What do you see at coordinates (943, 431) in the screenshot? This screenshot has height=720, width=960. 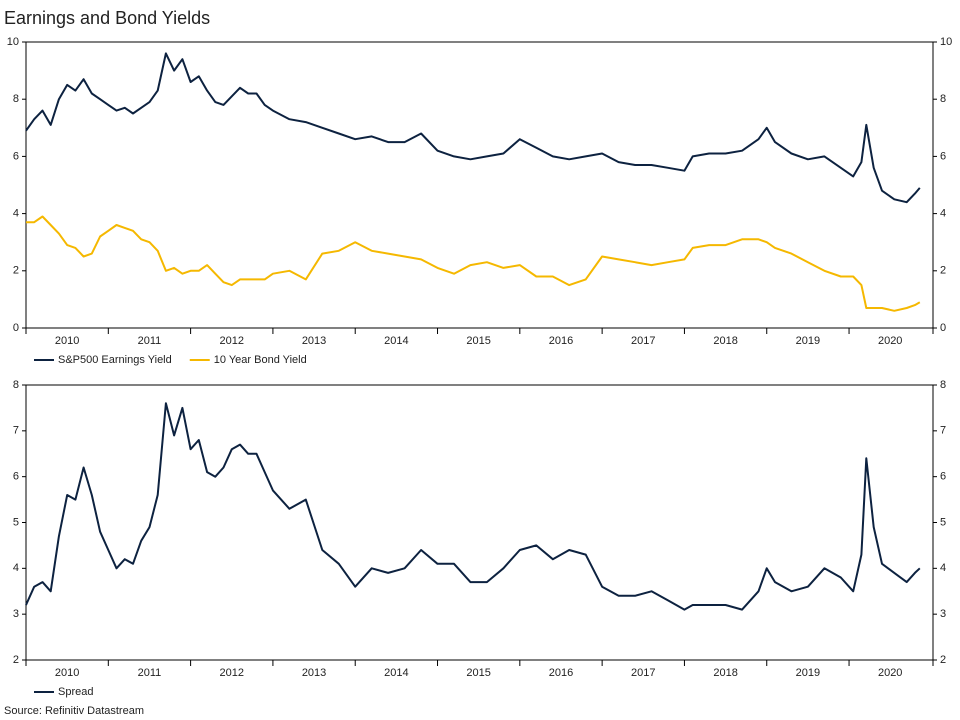 I see `y2-tick-label: 7` at bounding box center [943, 431].